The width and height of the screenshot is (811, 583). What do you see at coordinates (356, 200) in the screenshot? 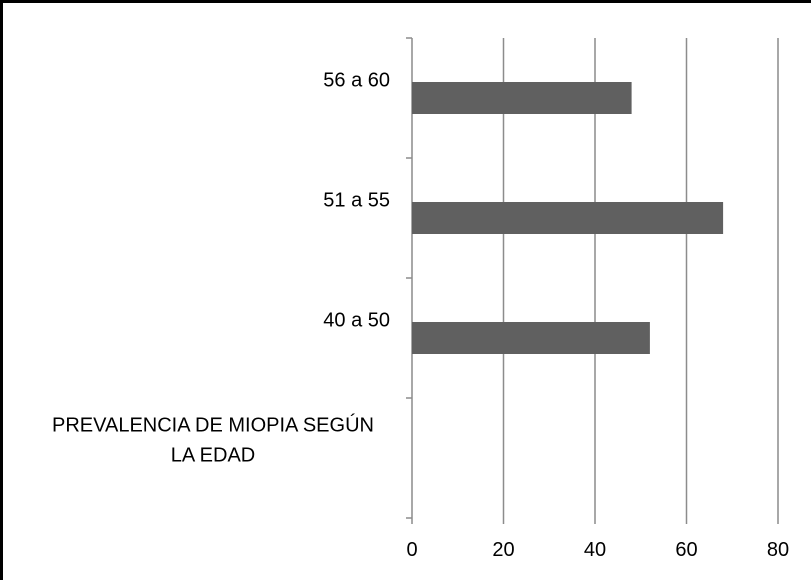
I see `category-label: 51 a 55` at bounding box center [356, 200].